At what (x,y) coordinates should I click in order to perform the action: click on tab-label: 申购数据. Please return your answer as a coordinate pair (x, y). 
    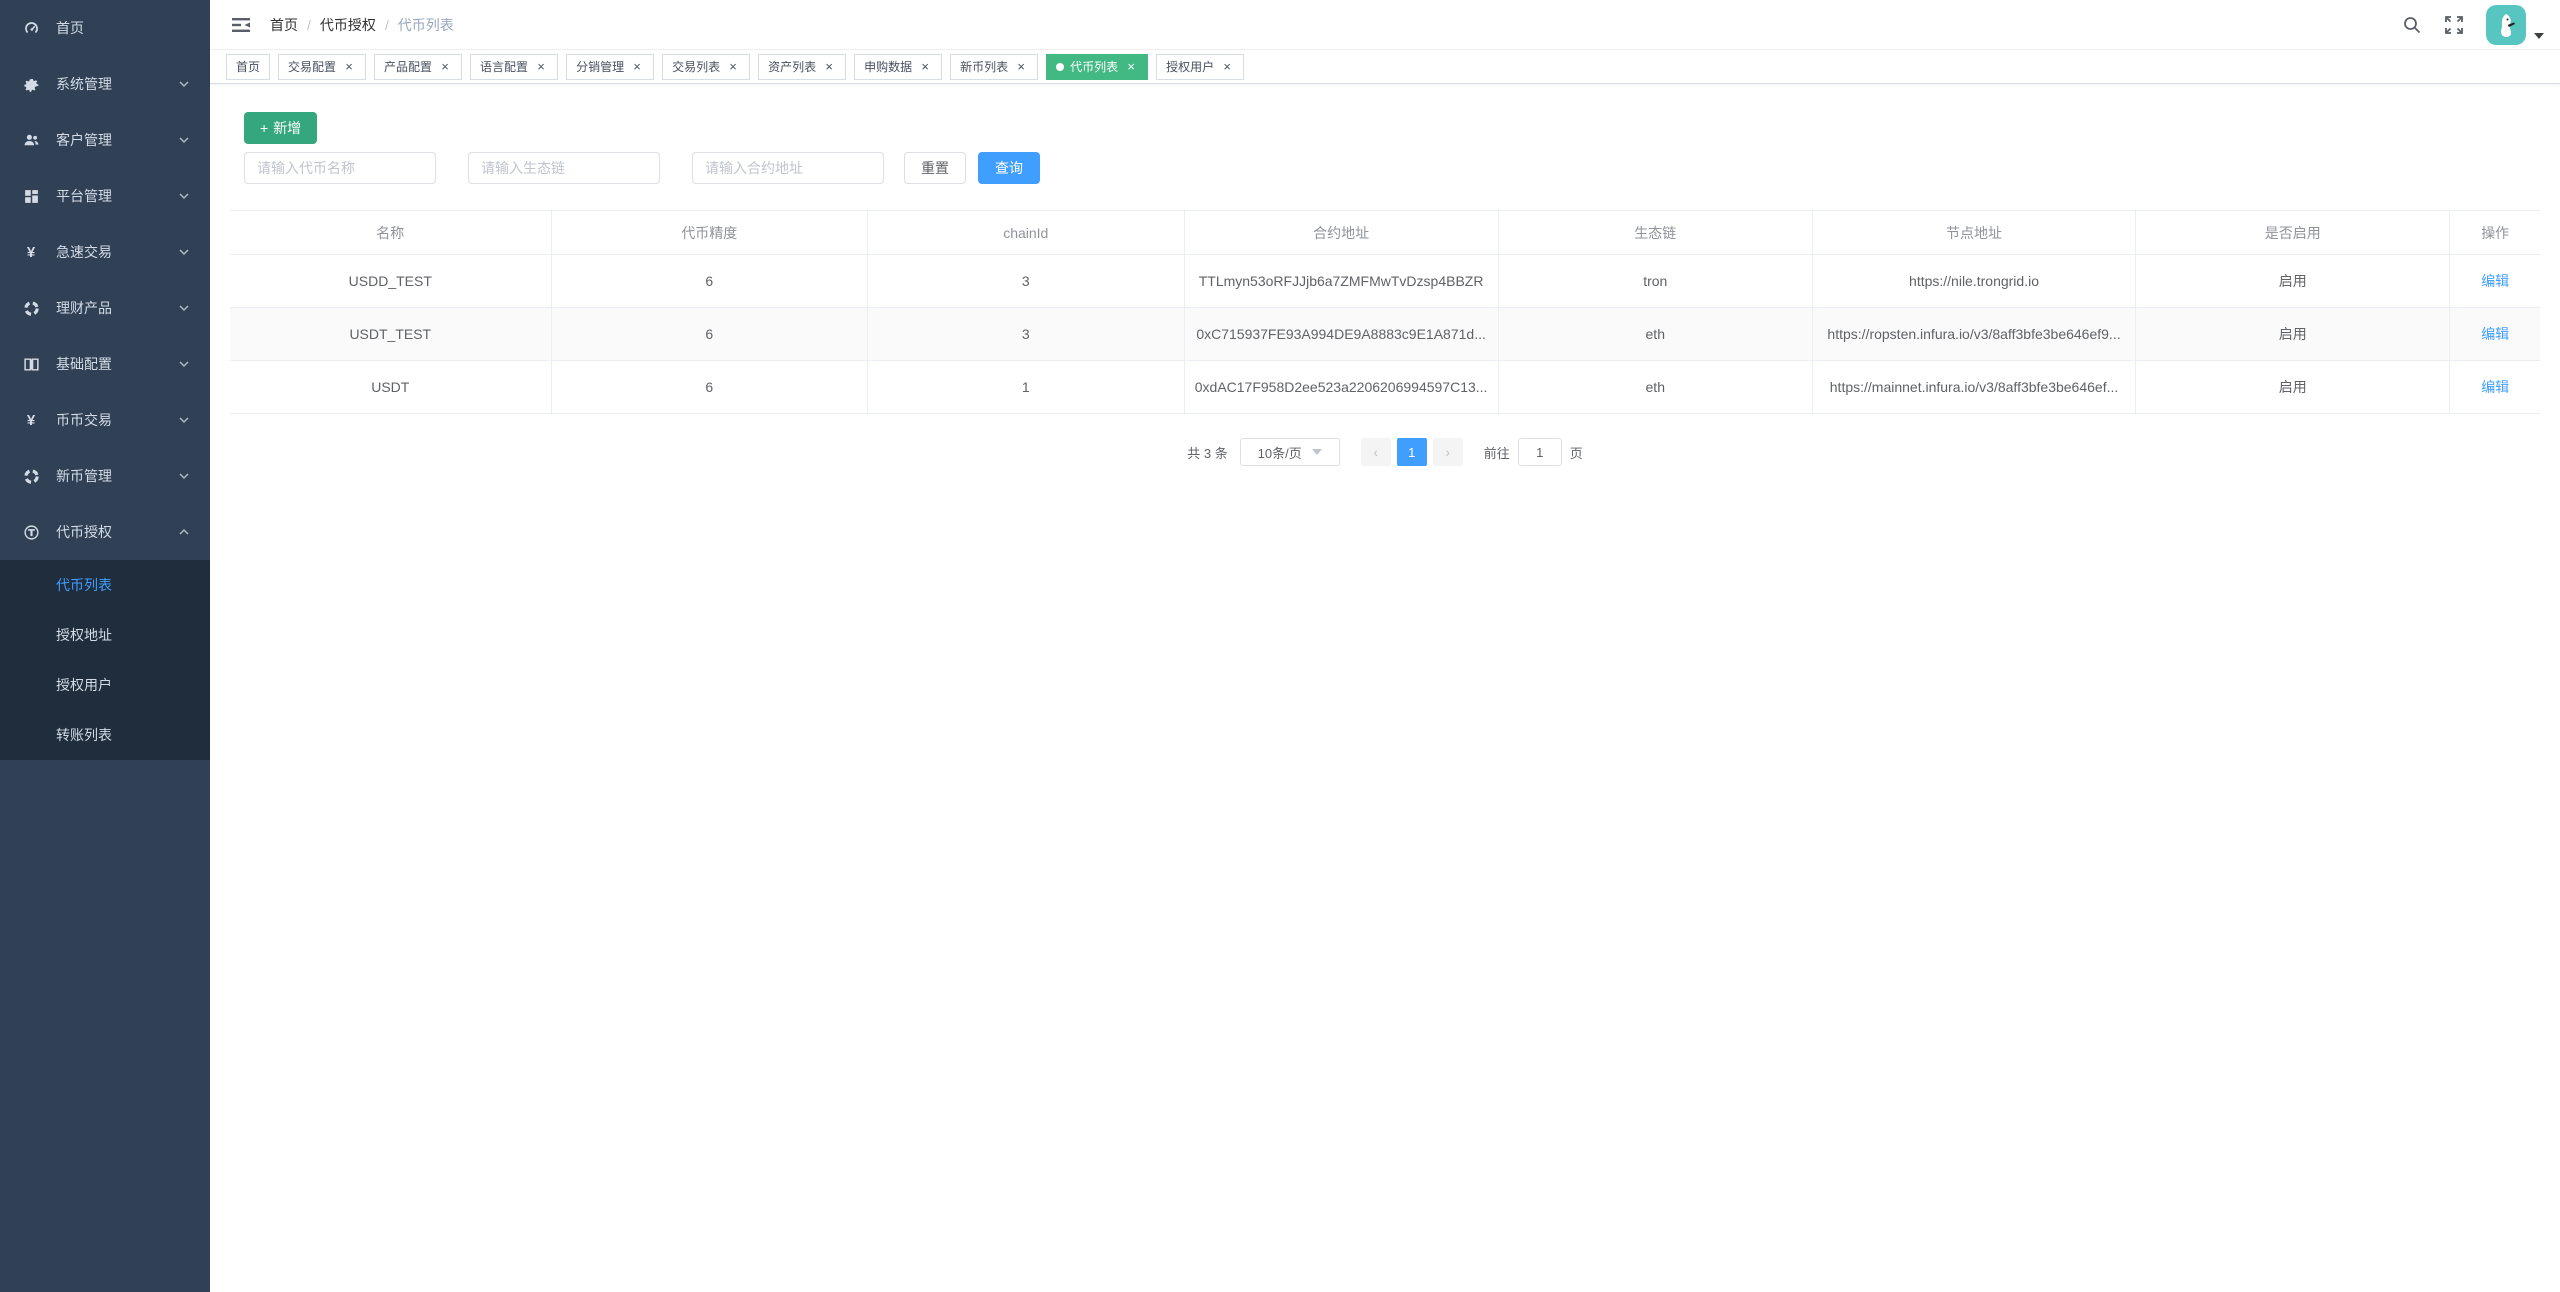
    Looking at the image, I should click on (888, 67).